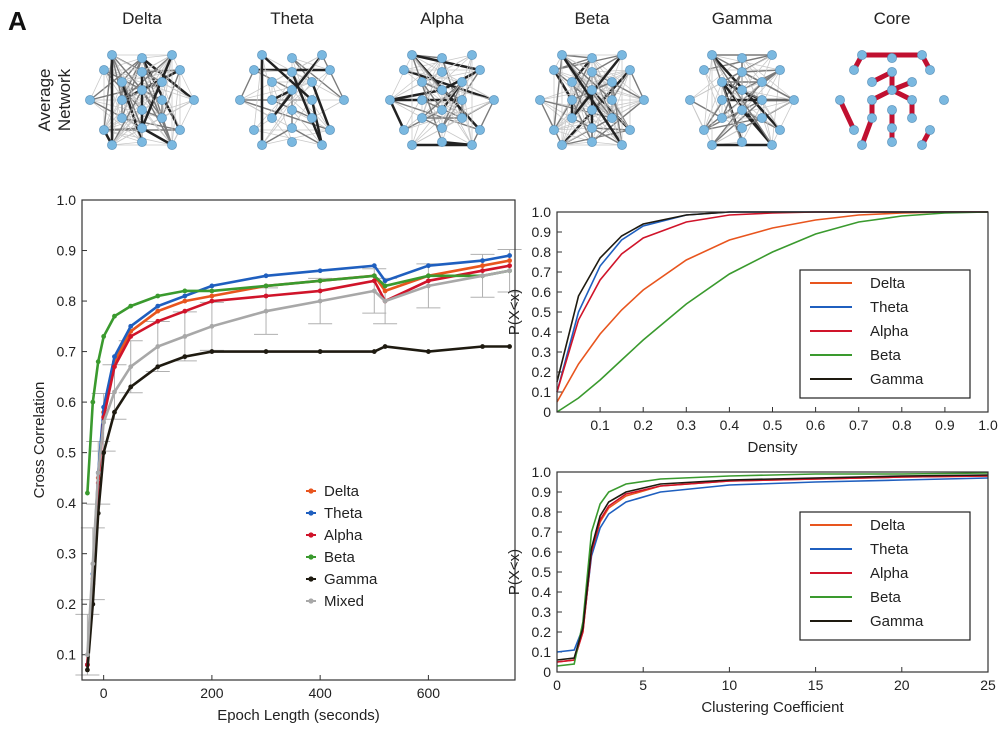  Describe the element at coordinates (897, 379) in the screenshot. I see `legend-label: Gamma` at that location.